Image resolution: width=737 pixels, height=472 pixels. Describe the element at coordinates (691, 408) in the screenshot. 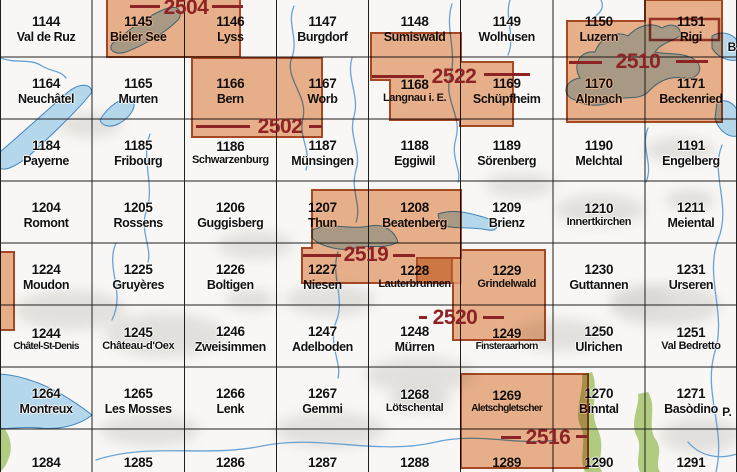

I see `sheet-name: Basòdino` at that location.